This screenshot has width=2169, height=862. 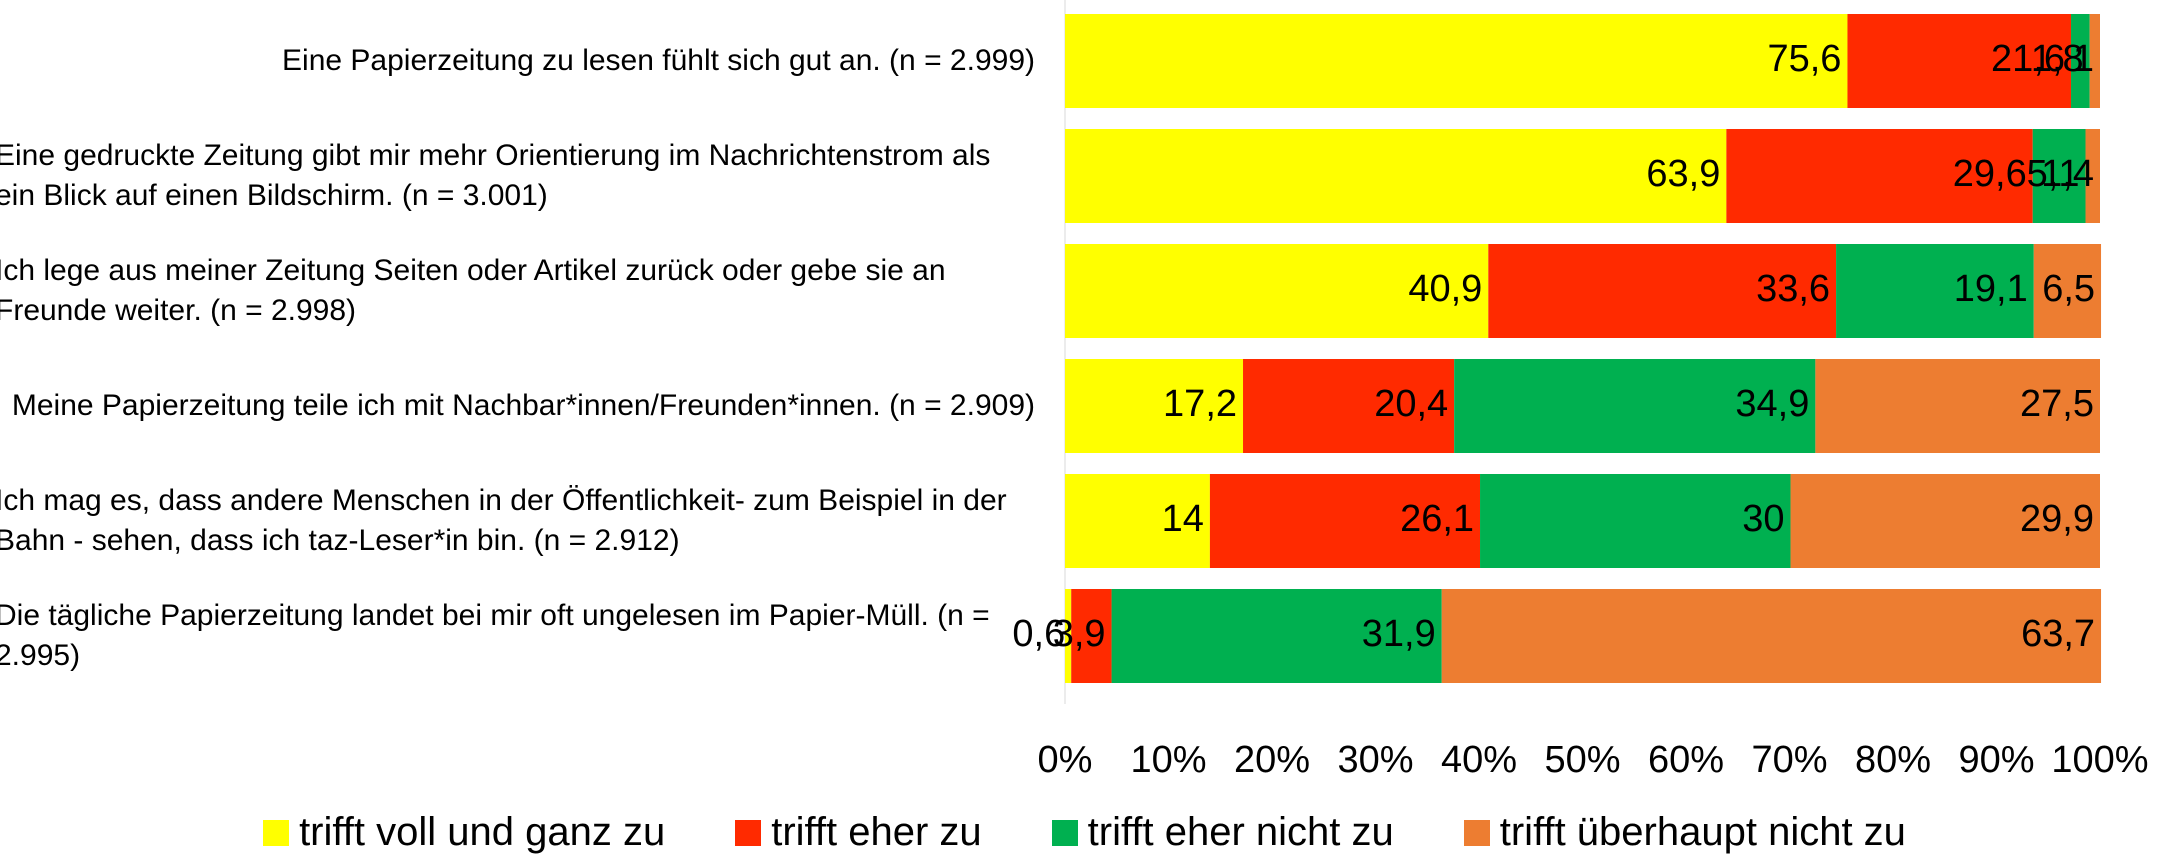 I want to click on x-tick-label: 30%, so click(x=1375, y=760).